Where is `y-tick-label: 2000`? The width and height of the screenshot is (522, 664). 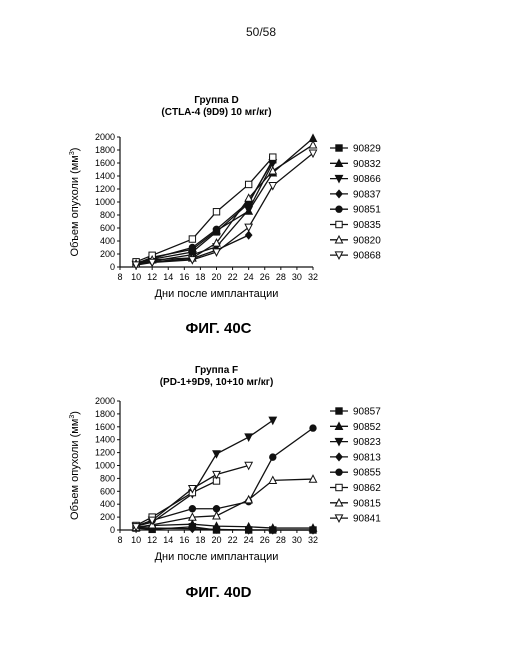
y-tick-label: 2000 is located at coordinates (105, 137).